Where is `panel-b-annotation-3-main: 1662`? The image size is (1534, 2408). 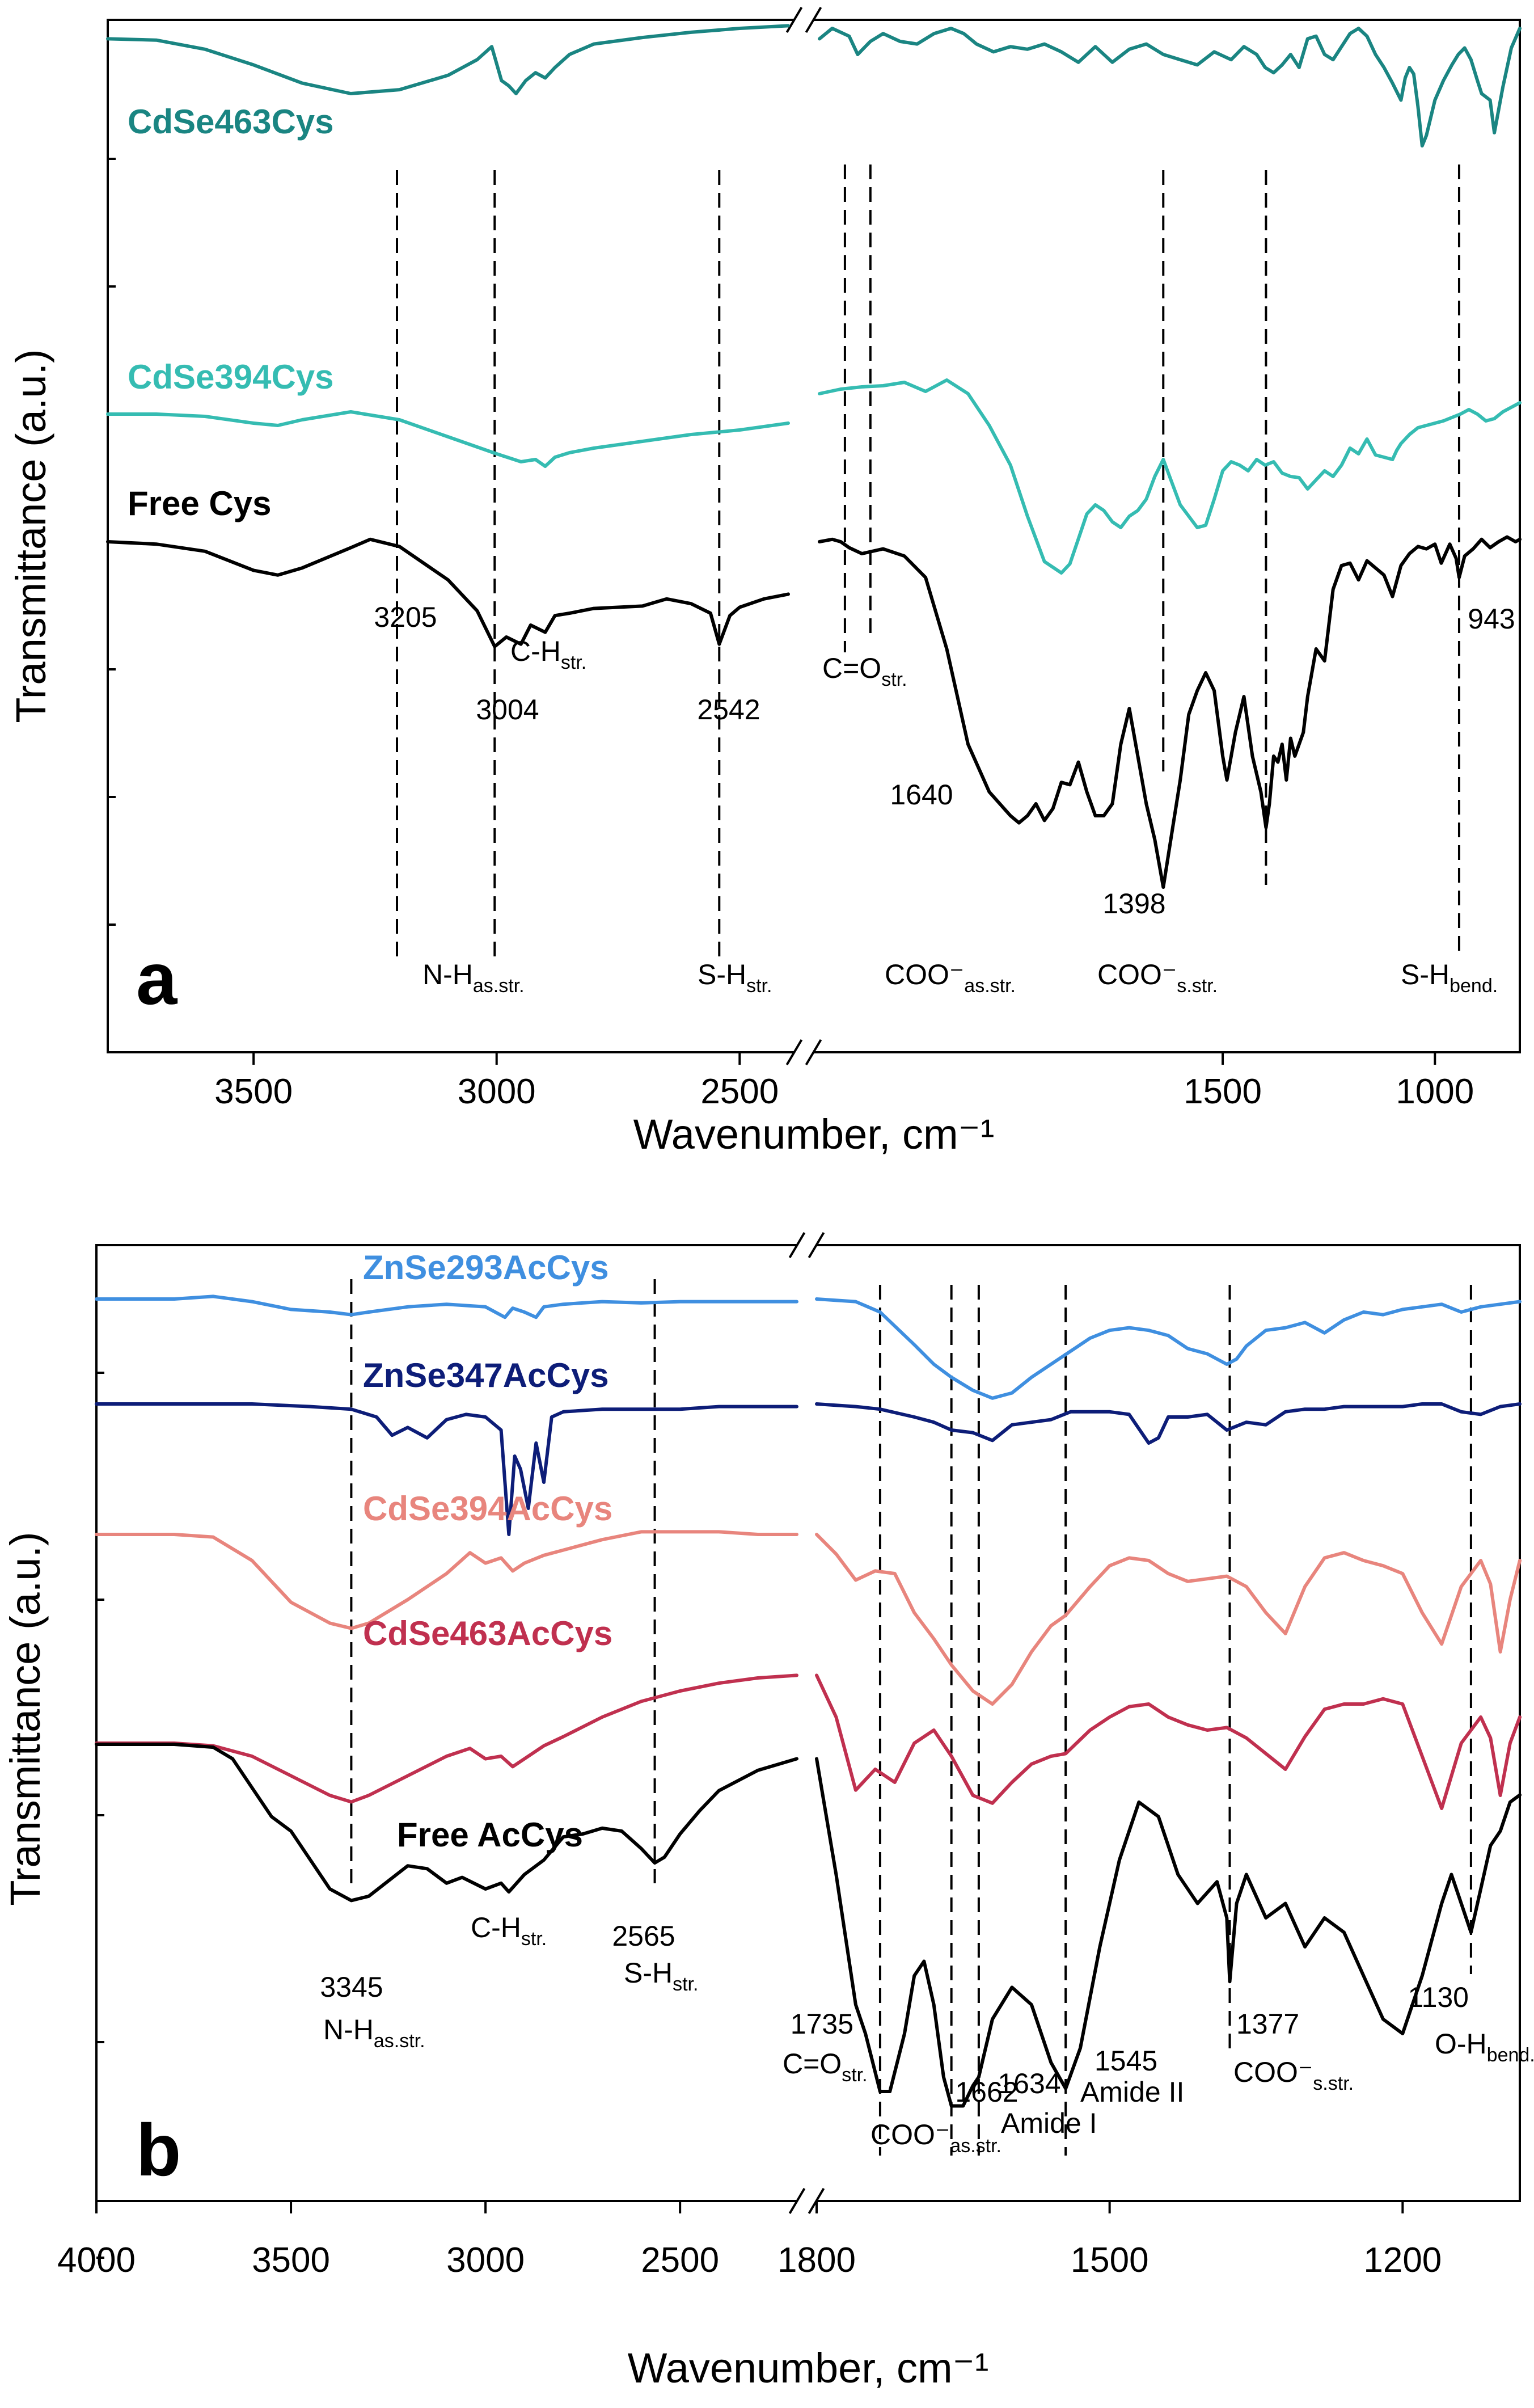
panel-b-annotation-3-main: 1662 is located at coordinates (986, 2092).